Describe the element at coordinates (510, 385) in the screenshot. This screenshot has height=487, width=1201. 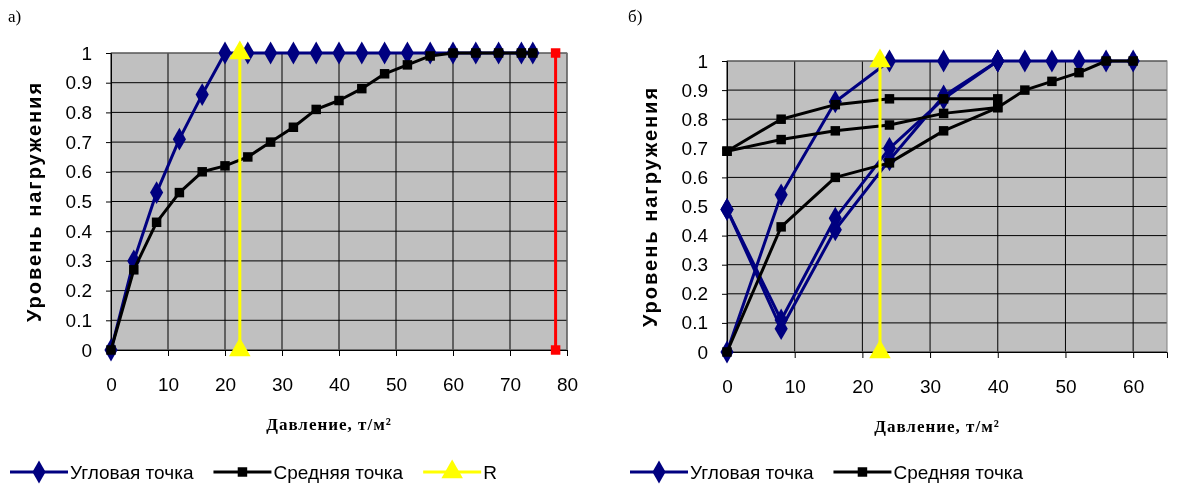
I see `x-tick-label: 70` at that location.